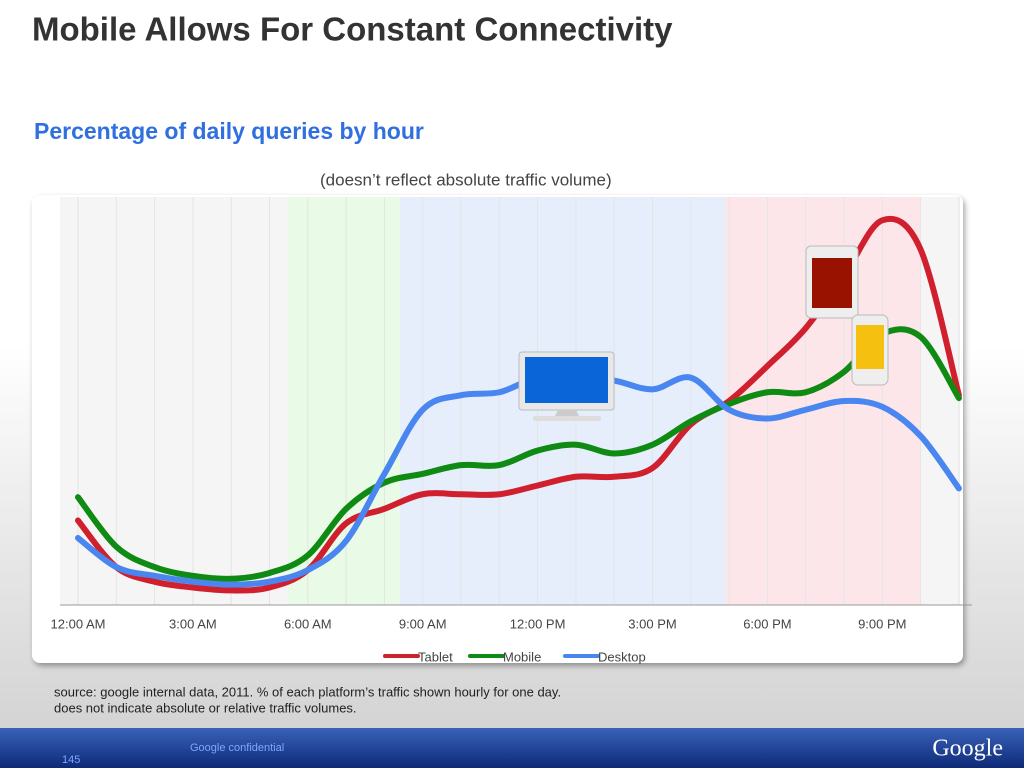 The image size is (1024, 768). What do you see at coordinates (566, 380) in the screenshot?
I see `monitor-screen` at bounding box center [566, 380].